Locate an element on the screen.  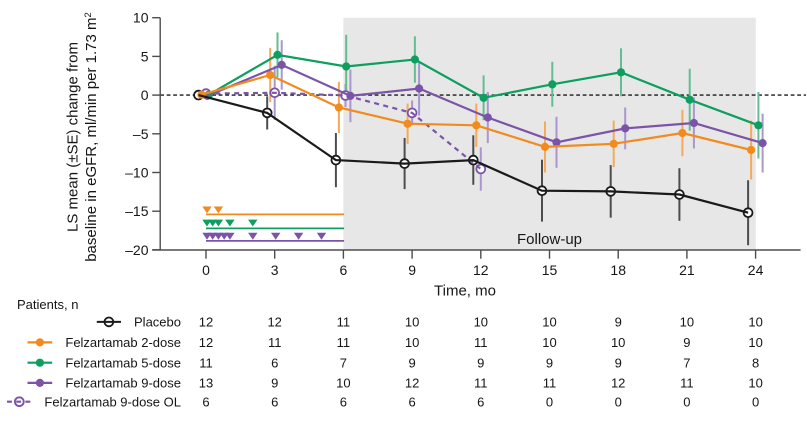
svg-text: Placebo is located at coordinates (157, 322).